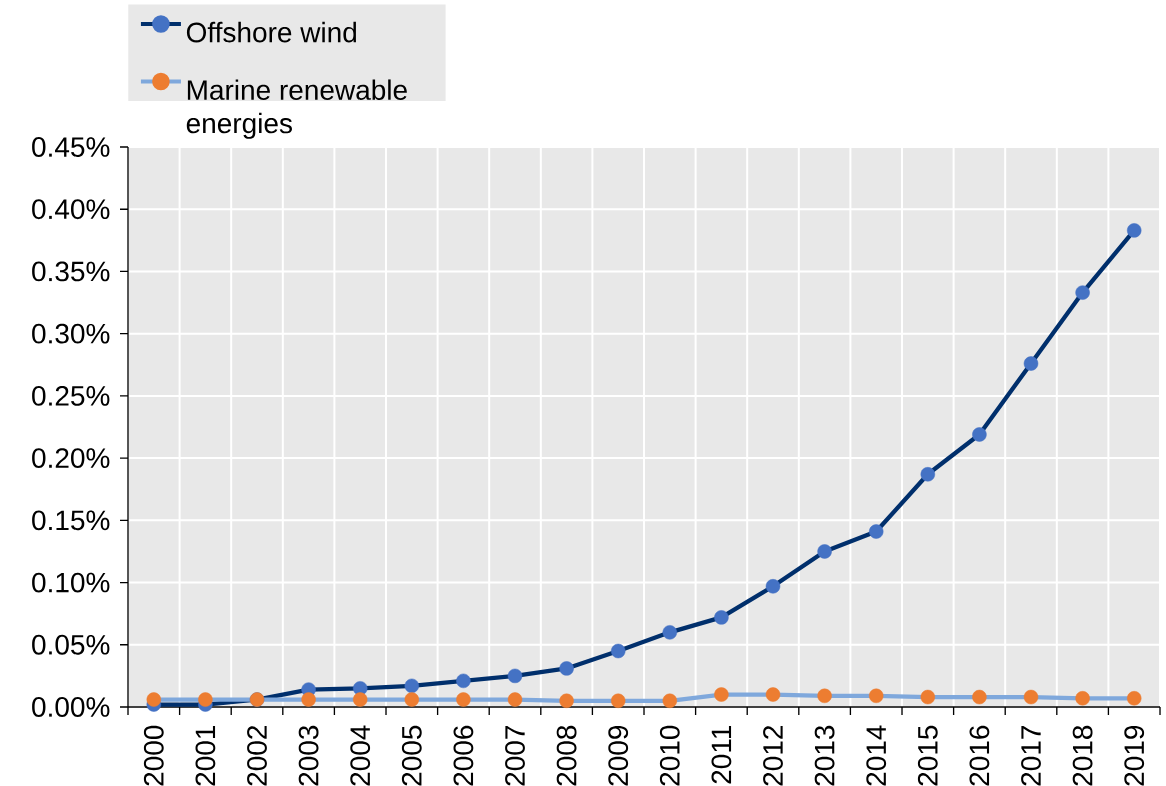 Image resolution: width=1166 pixels, height=786 pixels. Describe the element at coordinates (1134, 755) in the screenshot. I see `x-tick-label: 2019` at that location.